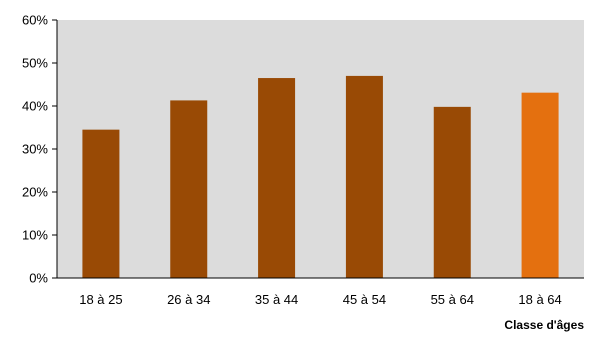  What do you see at coordinates (452, 192) in the screenshot?
I see `bar-55--64` at bounding box center [452, 192].